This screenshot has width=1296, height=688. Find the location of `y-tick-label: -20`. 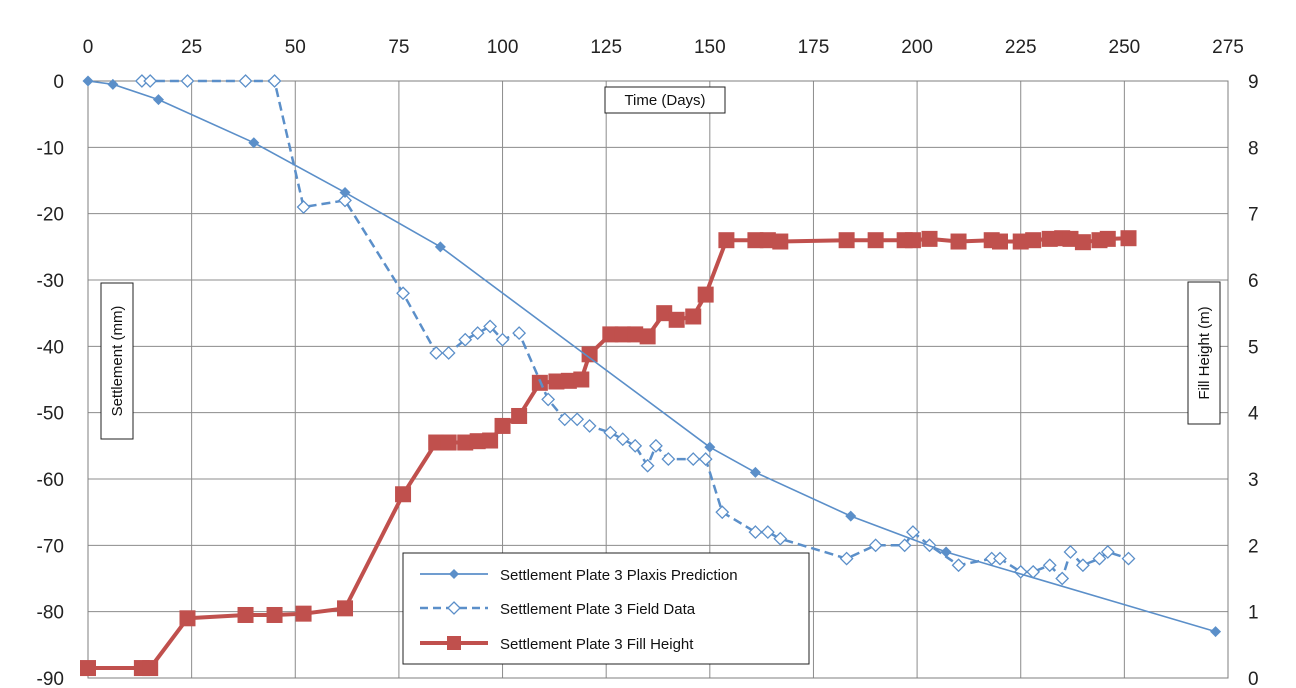

y-tick-label: -20 is located at coordinates (50, 215).